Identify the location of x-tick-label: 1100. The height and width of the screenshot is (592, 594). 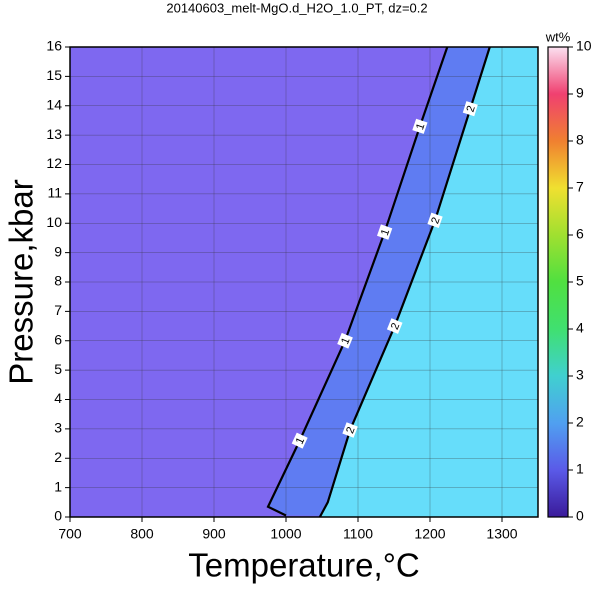
(358, 534).